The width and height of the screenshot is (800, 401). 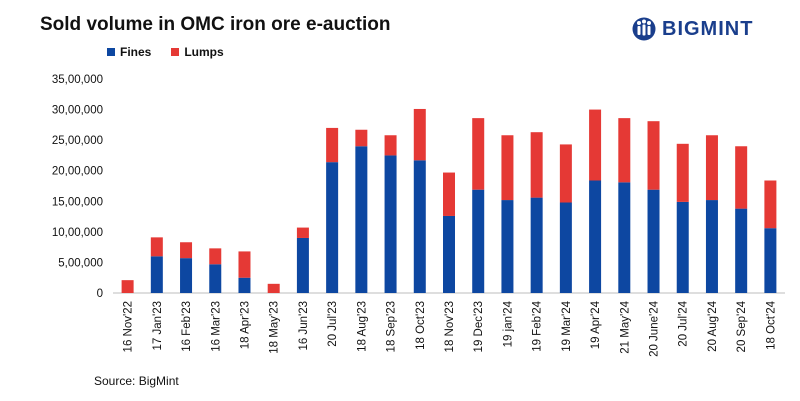 What do you see at coordinates (567, 325) in the screenshot?
I see `x-tick-label: 19 Mar'24` at bounding box center [567, 325].